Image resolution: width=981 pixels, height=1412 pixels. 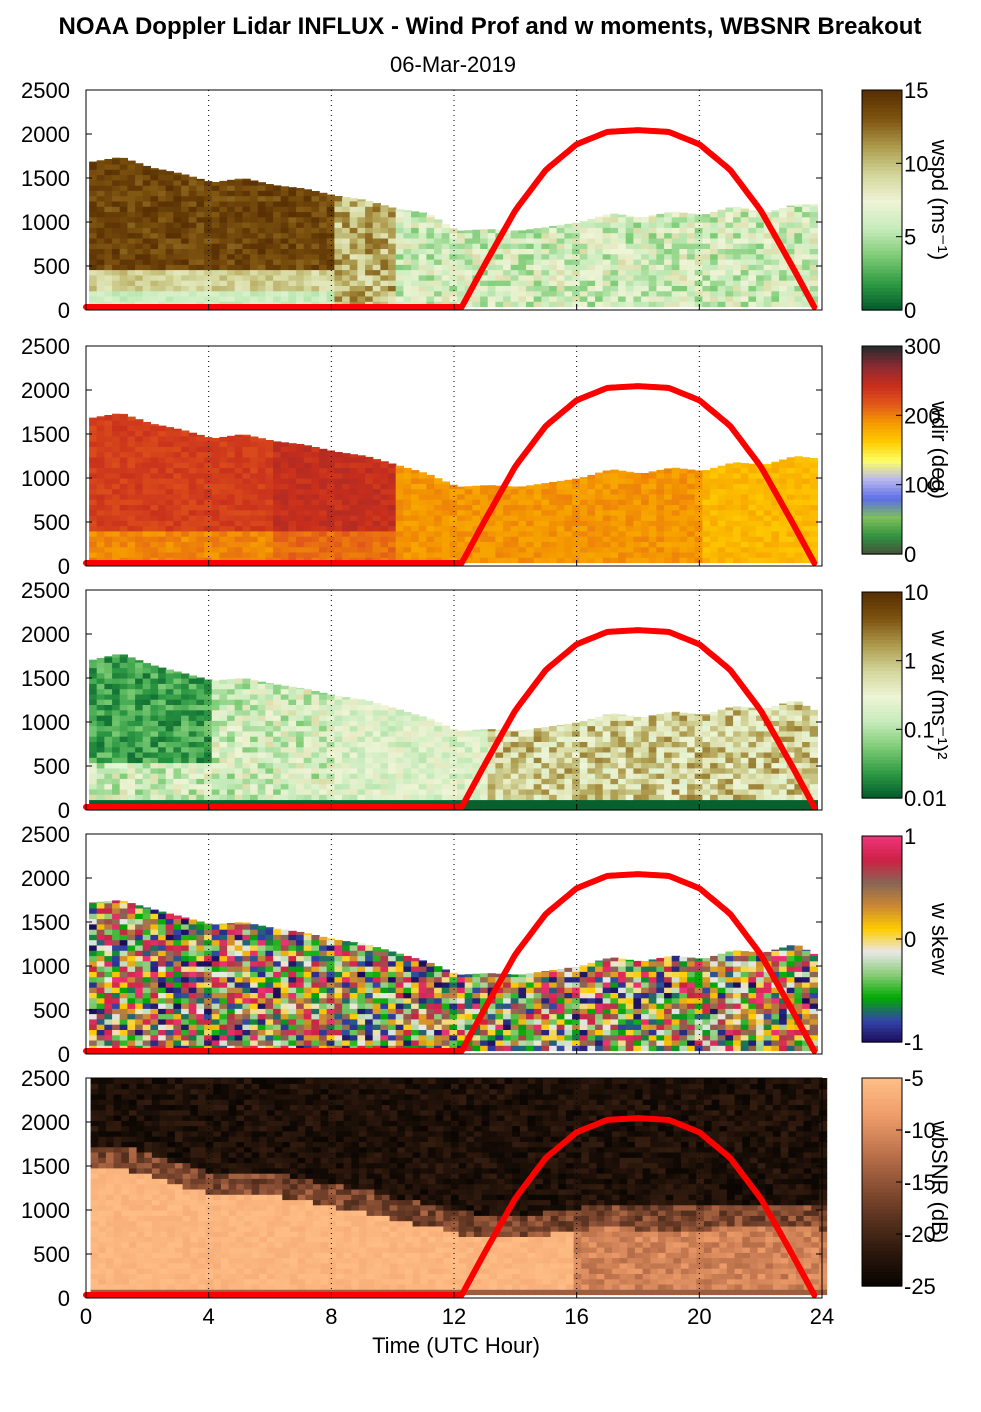 I want to click on wspd-colorbar-swatch, so click(x=882, y=114).